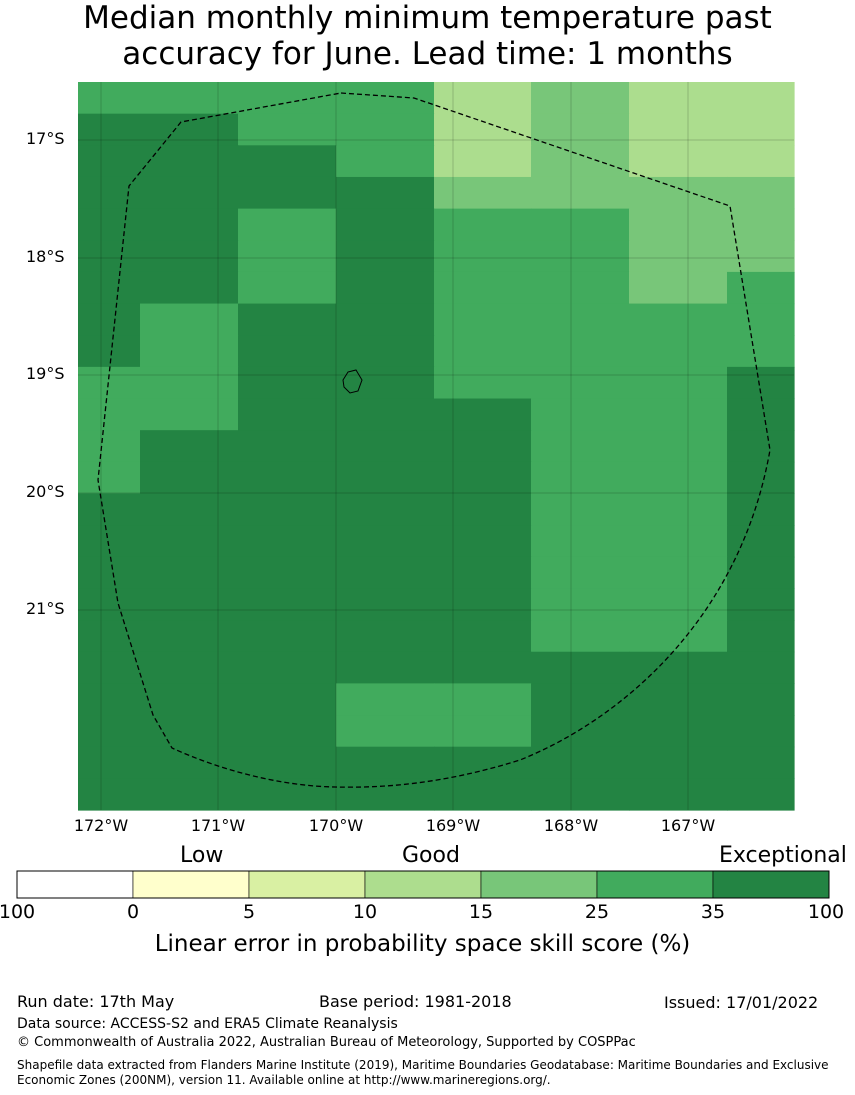 The height and width of the screenshot is (1095, 855). I want to click on lon-label-169w: 169°W, so click(453, 825).